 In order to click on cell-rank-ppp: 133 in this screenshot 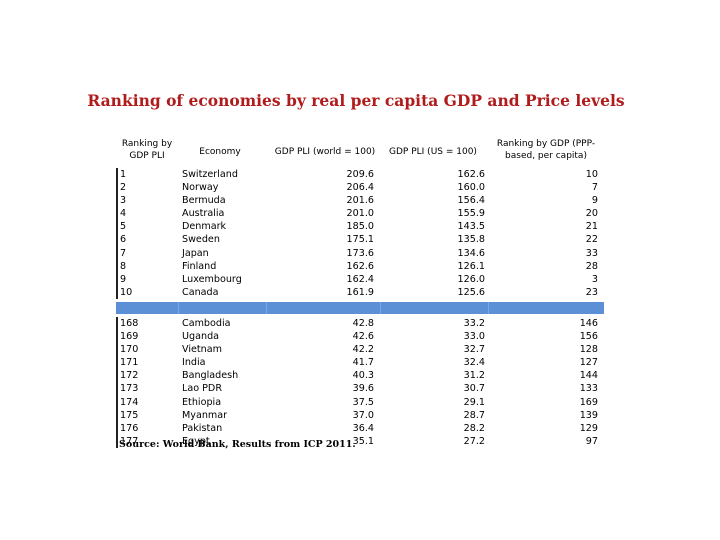, I will do `click(588, 389)`.